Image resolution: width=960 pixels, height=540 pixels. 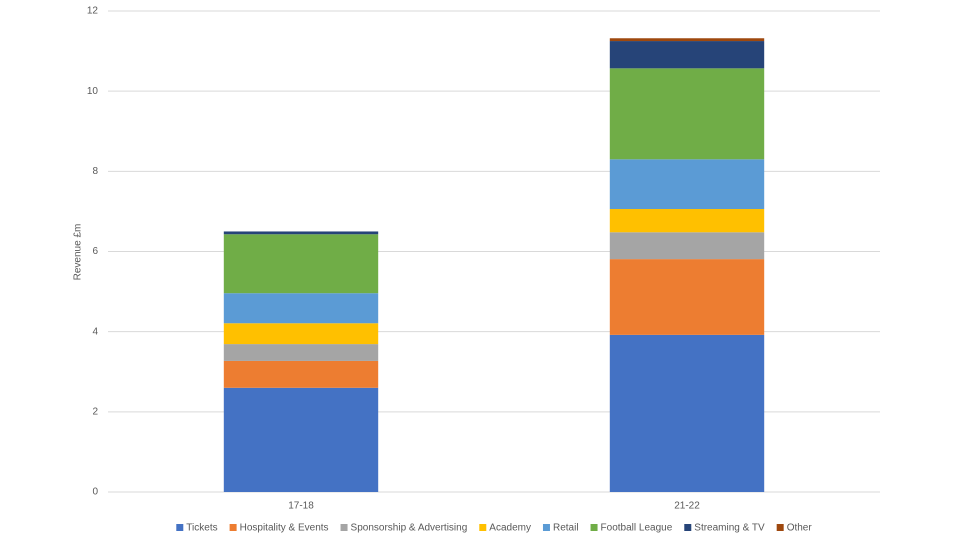 I want to click on legend-label: Other, so click(x=800, y=528).